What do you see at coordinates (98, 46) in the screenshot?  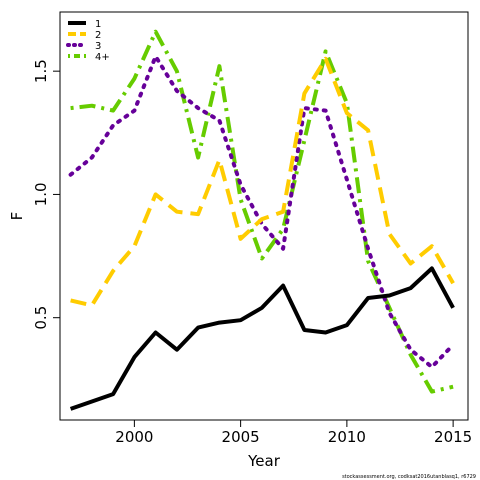 I see `legend-label-3: 3` at bounding box center [98, 46].